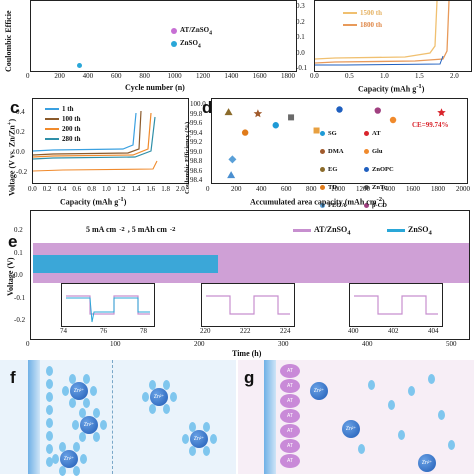  Describe the element at coordinates (13, 241) in the screenshot. I see `panel-e-tag: e` at that location.